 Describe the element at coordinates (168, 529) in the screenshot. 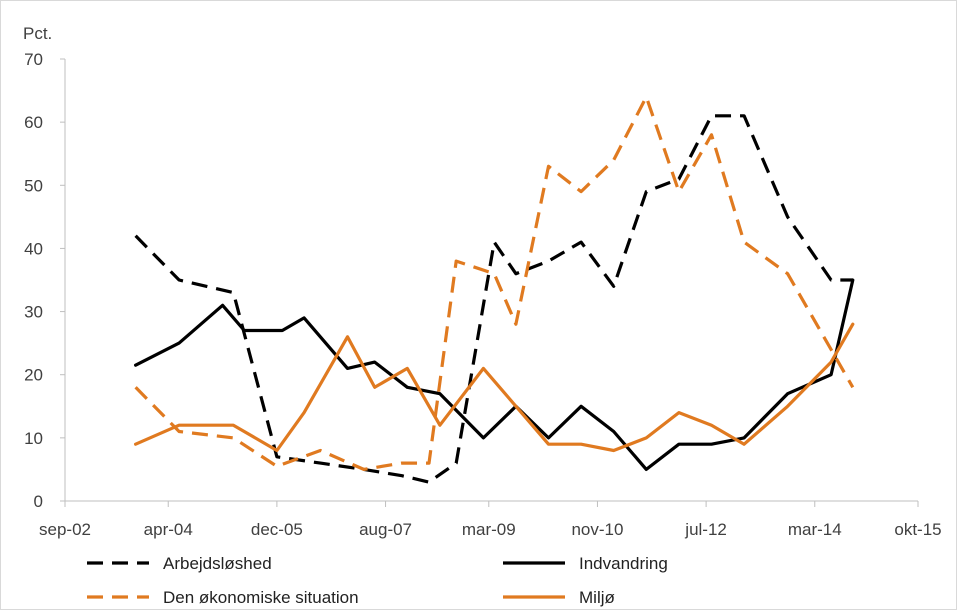

I see `x-tick-label: apr-04` at that location.